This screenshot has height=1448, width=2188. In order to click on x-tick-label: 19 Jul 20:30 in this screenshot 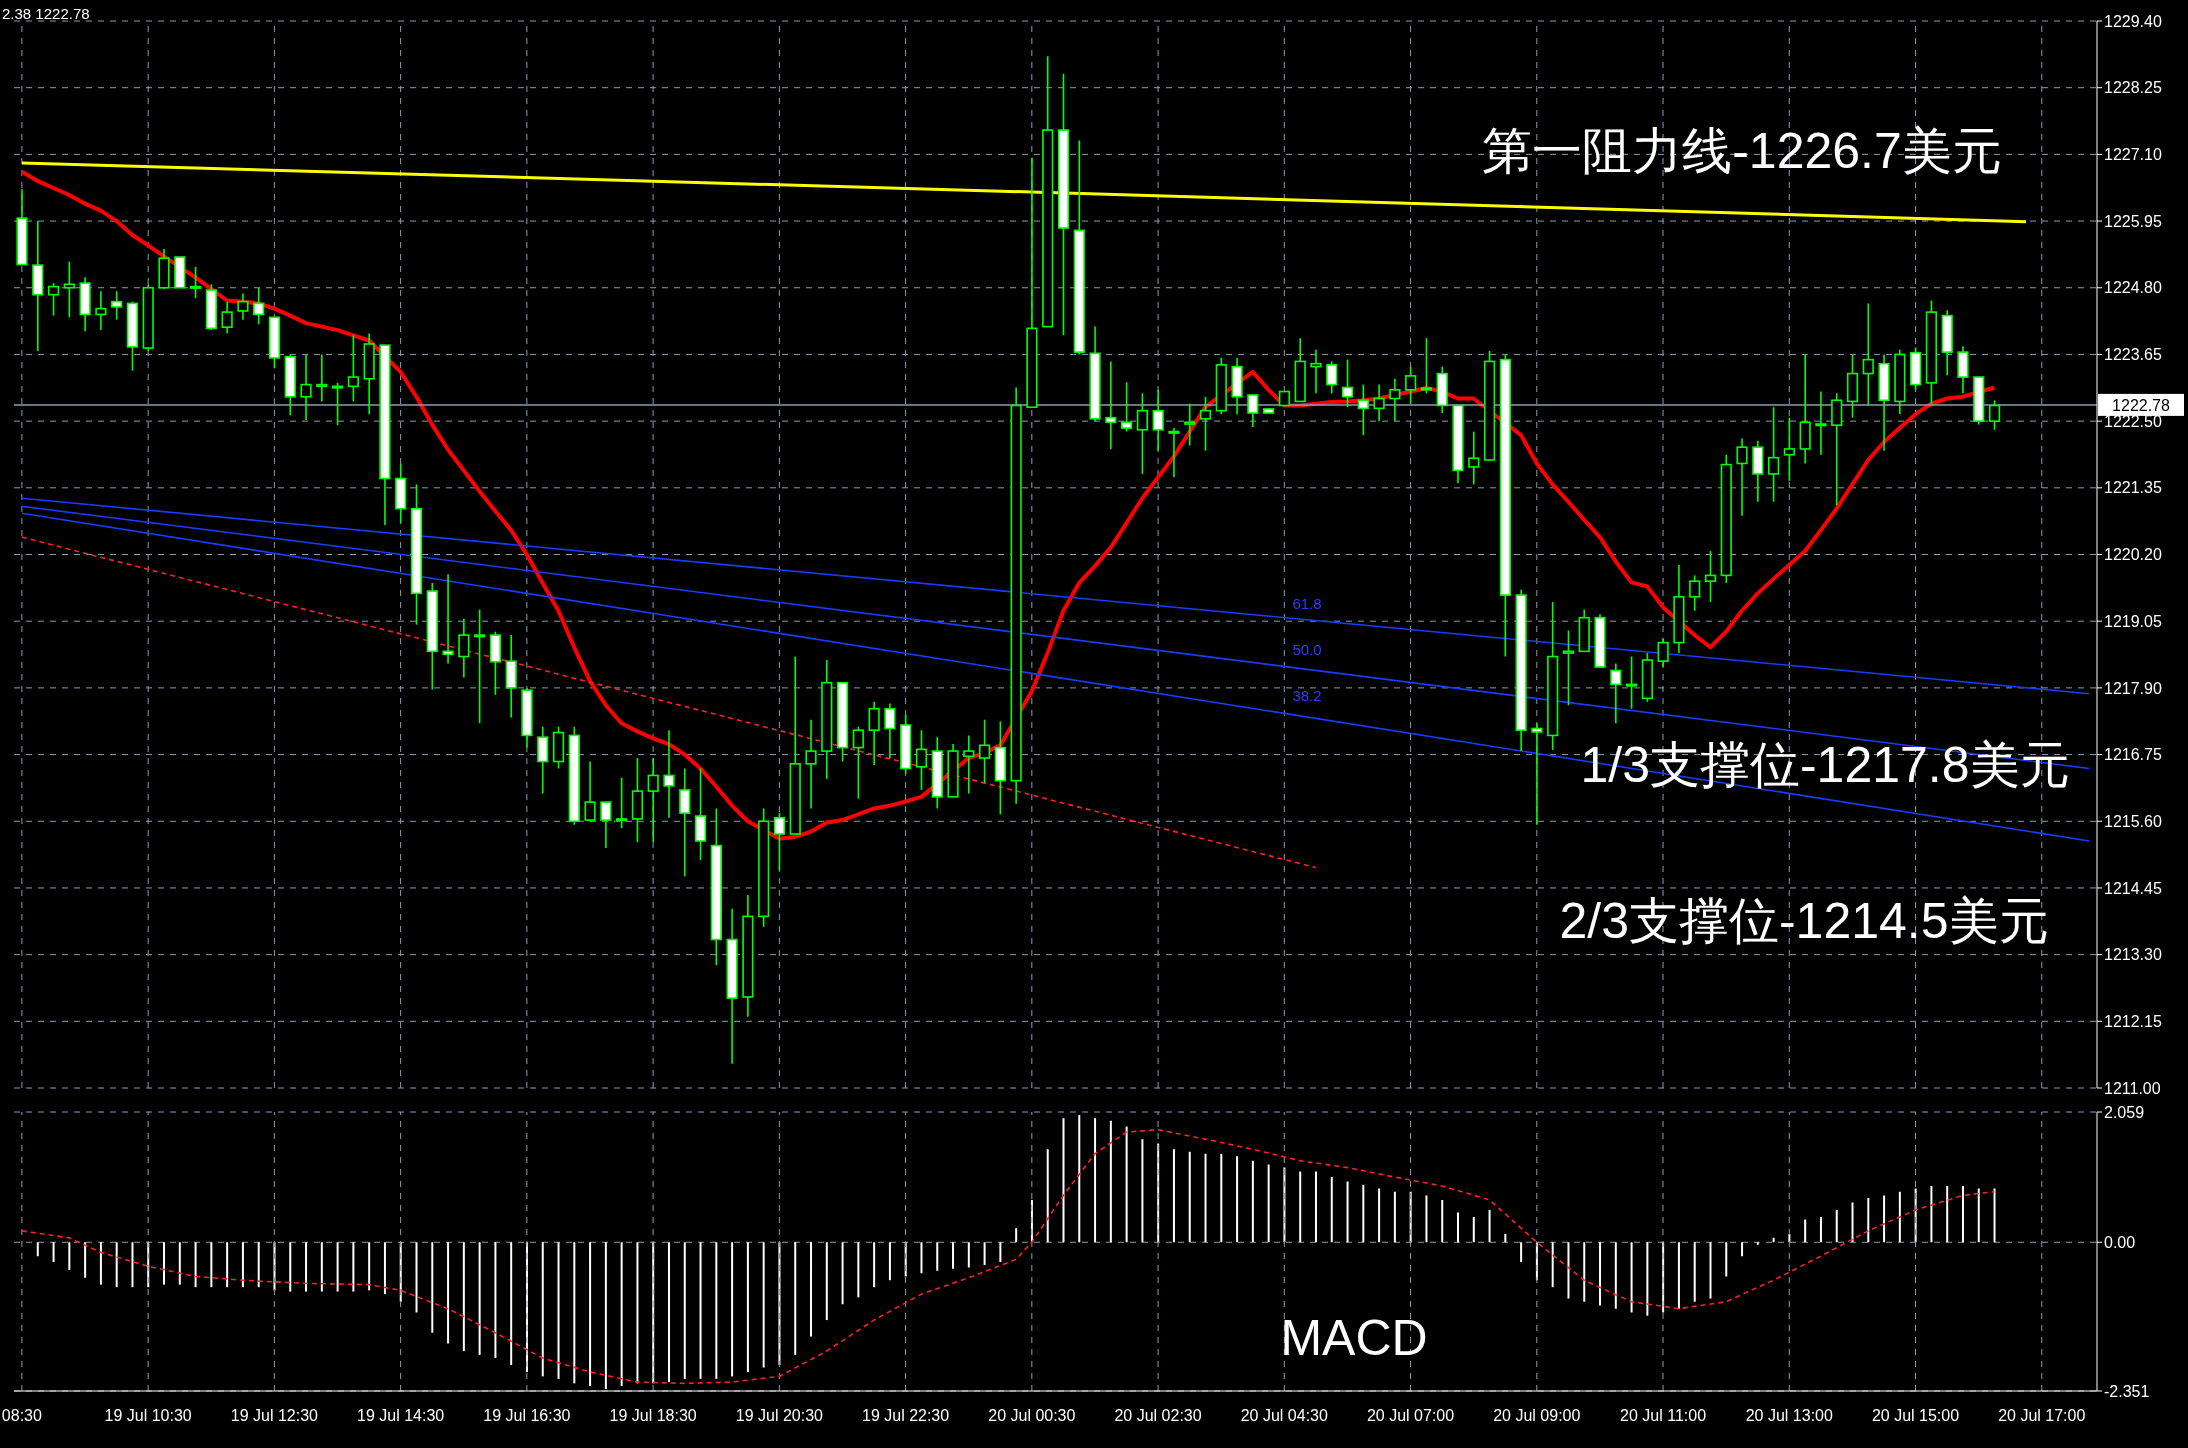, I will do `click(779, 1415)`.